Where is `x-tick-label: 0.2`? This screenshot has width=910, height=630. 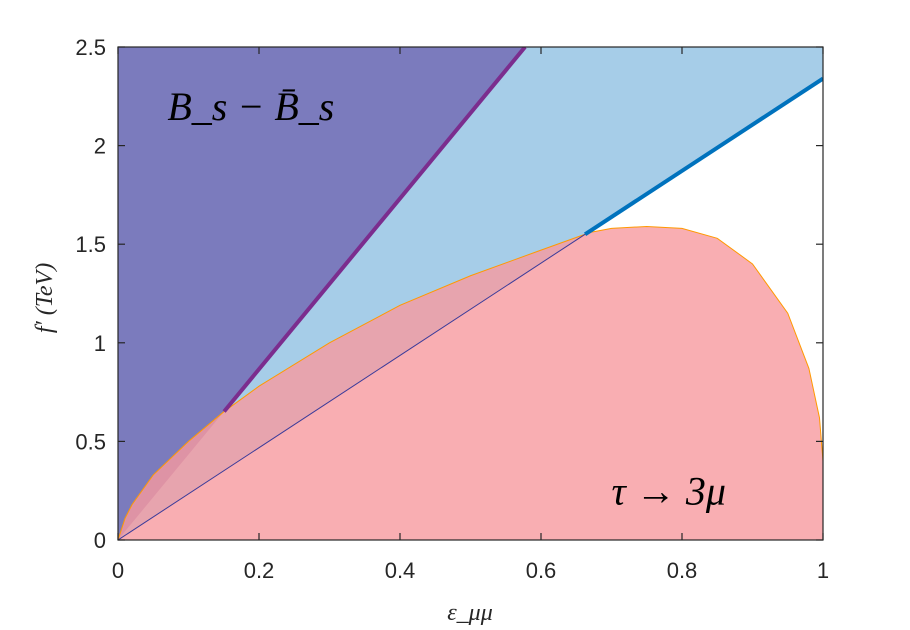 x-tick-label: 0.2 is located at coordinates (259, 570).